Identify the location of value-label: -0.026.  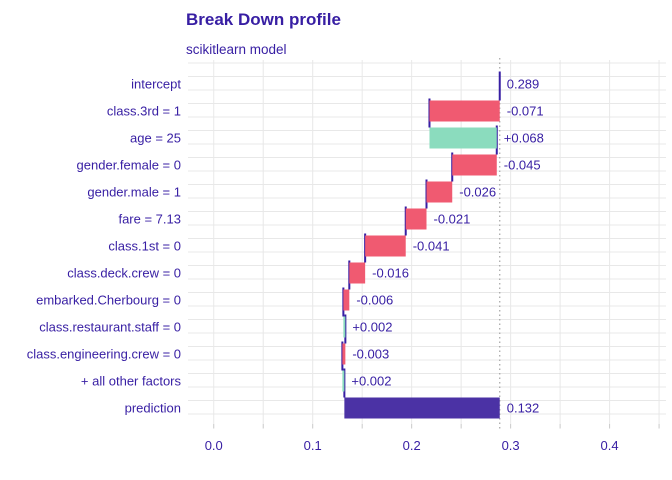
(477, 192).